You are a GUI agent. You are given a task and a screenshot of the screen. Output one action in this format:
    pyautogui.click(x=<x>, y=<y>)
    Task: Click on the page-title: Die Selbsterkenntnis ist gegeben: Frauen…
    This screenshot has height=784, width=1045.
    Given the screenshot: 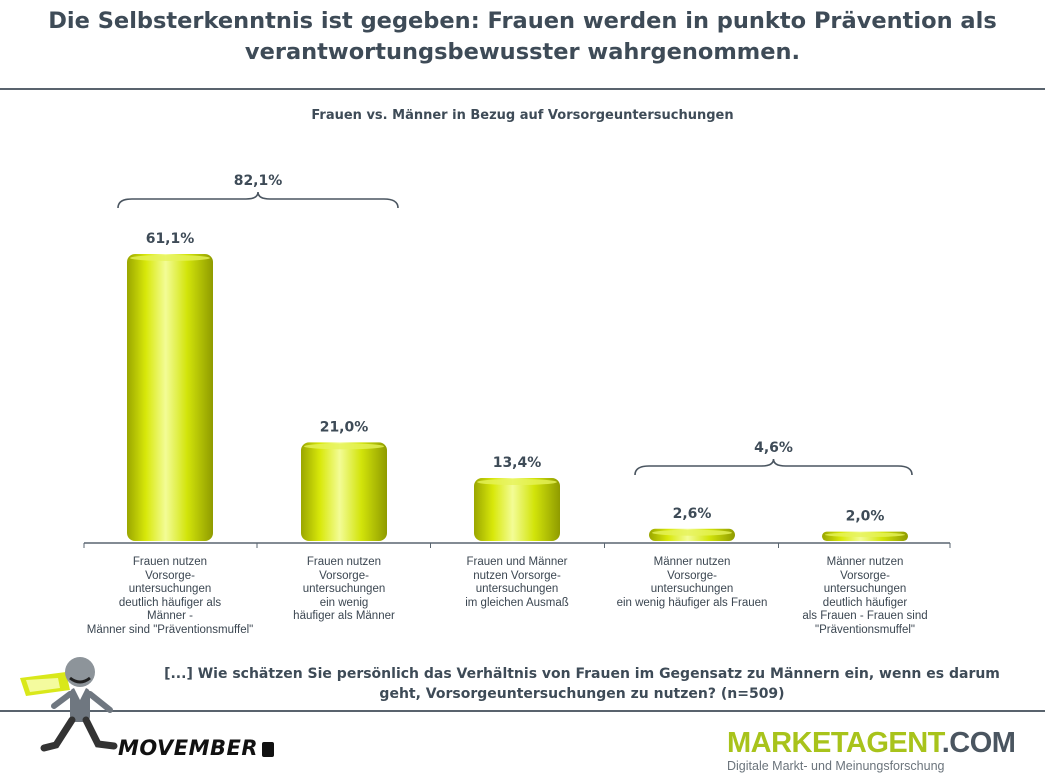 What is the action you would take?
    pyautogui.click(x=522, y=37)
    